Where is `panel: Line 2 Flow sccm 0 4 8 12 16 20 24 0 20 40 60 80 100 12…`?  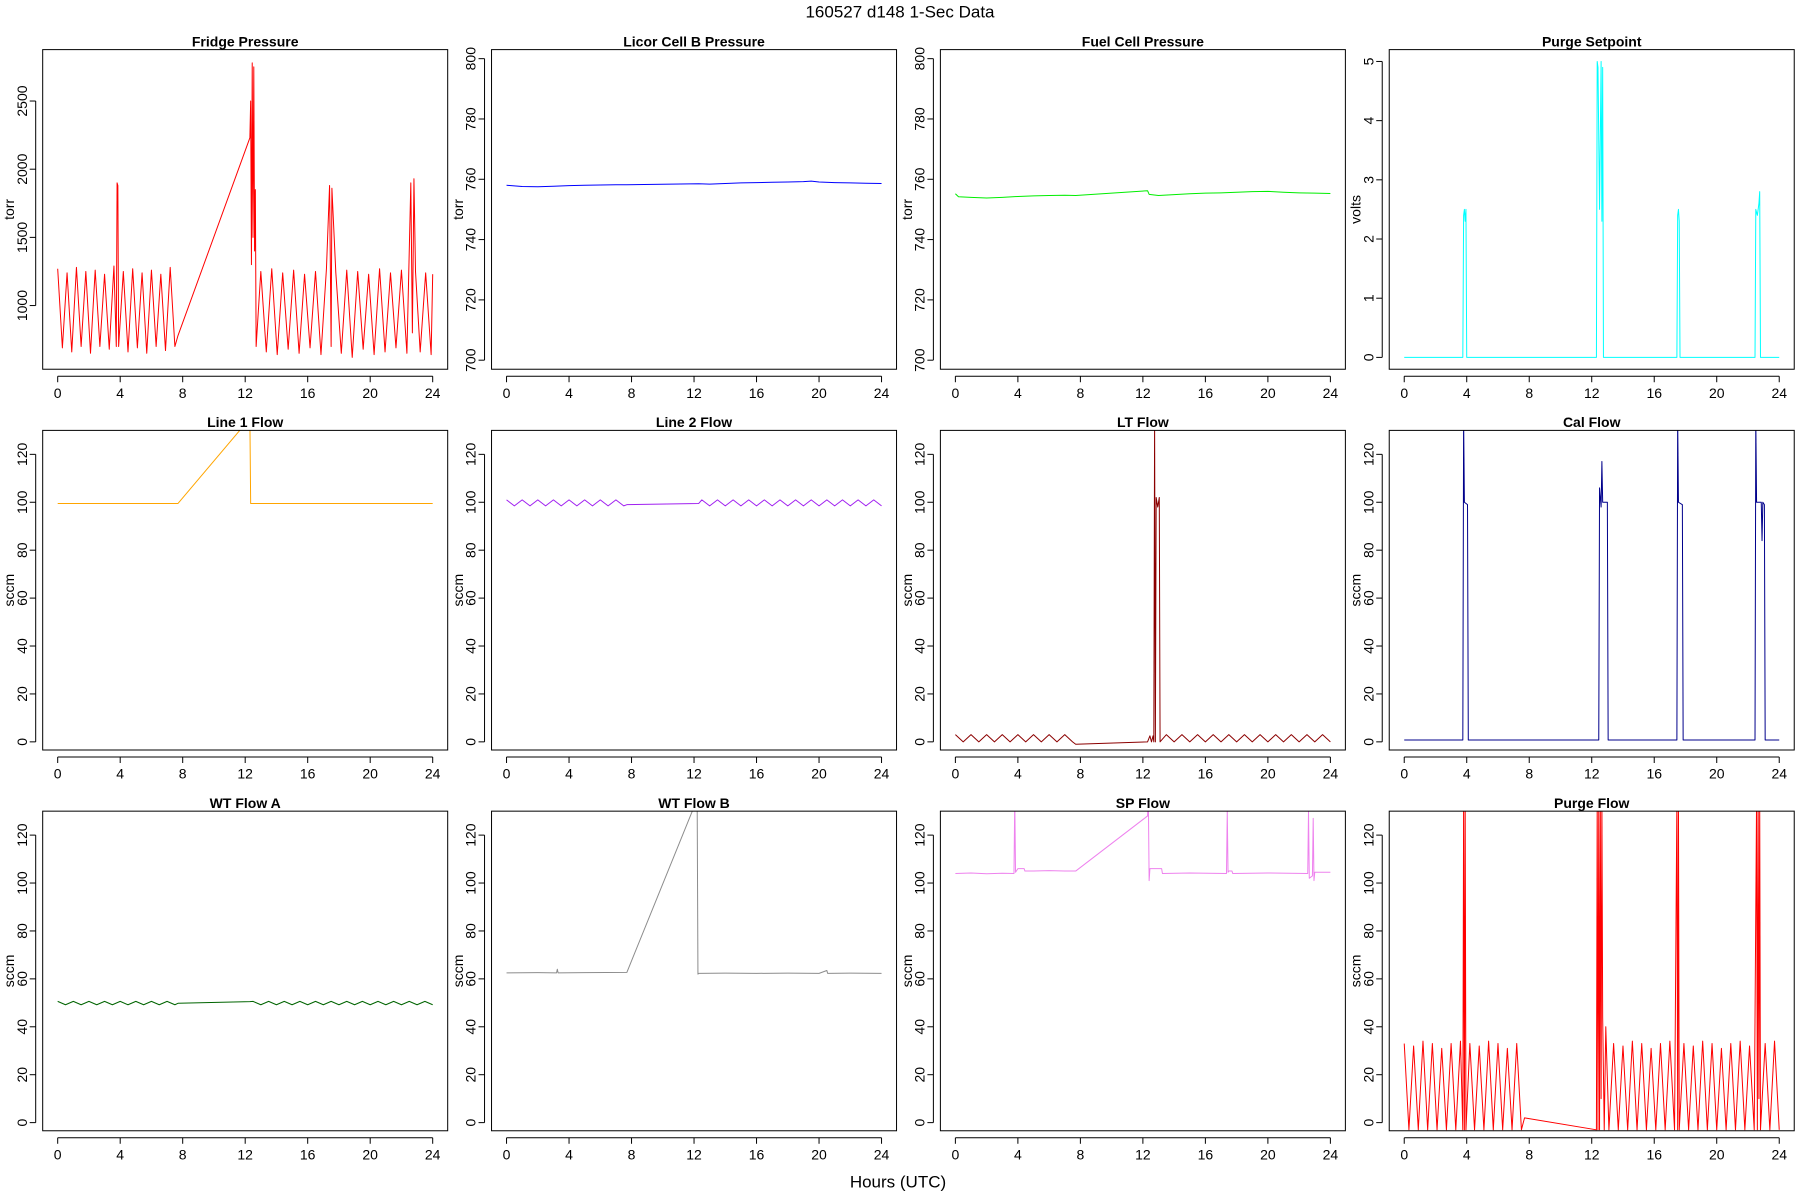
panel: Line 2 Flow sccm 0 4 8 12 16 20 24 0 20 40 60 80 100 12… is located at coordinates (674, 598).